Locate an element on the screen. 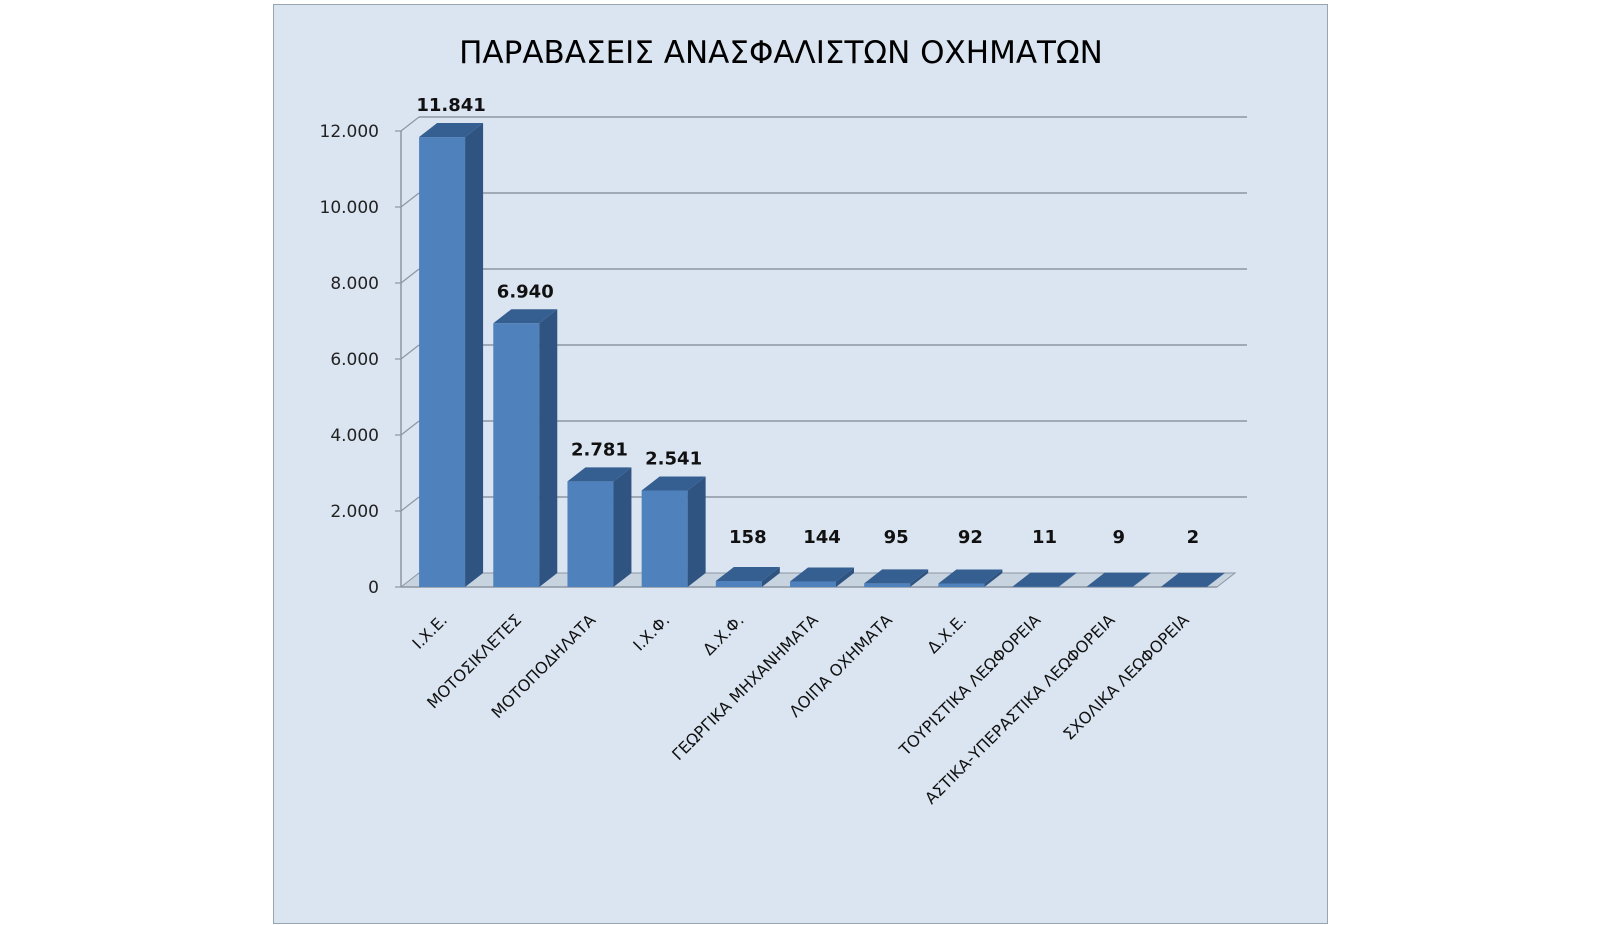  y-axis-tick-labels: 0 2.000 4.000 6.000 8.000 10.000 12.000 is located at coordinates (349, 360).